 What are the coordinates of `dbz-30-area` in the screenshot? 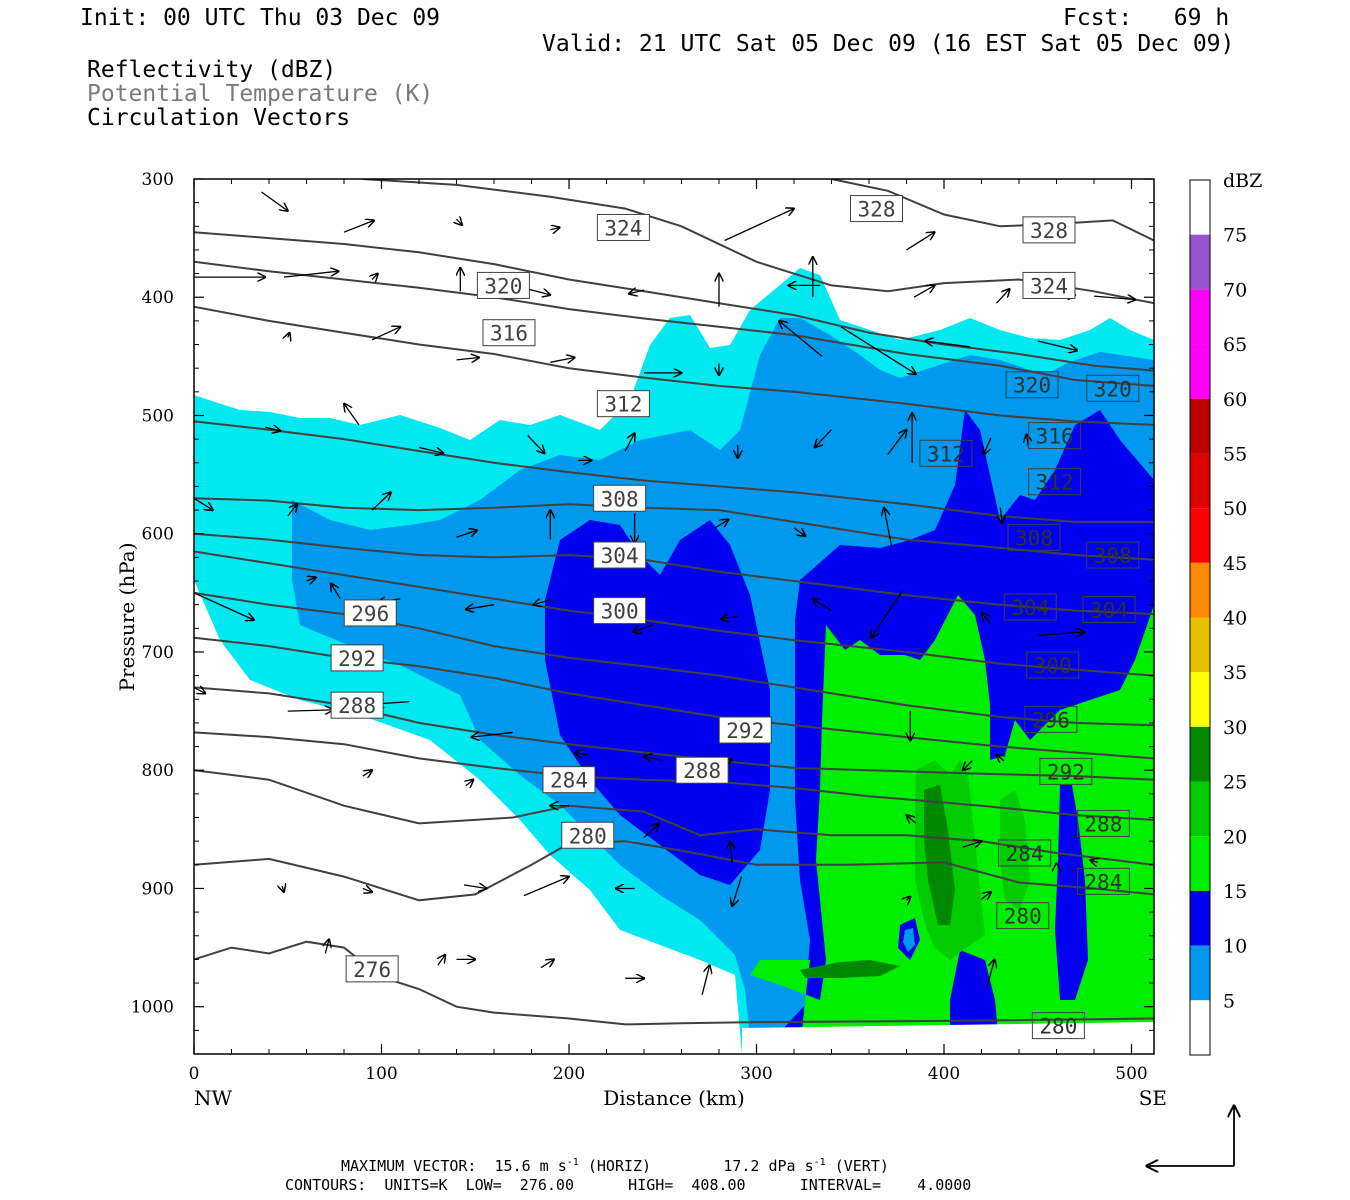 It's located at (939, 855).